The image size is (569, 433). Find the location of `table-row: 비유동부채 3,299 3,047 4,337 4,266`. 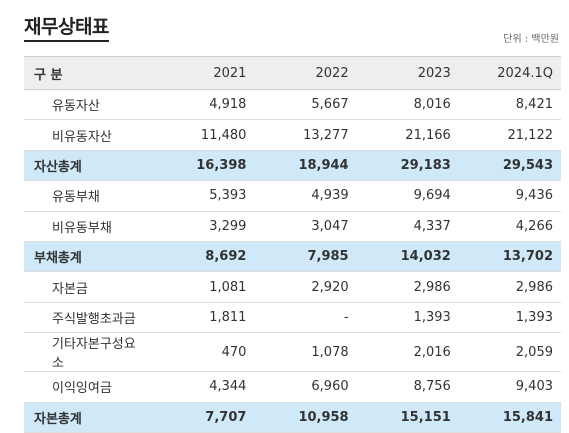

table-row: 비유동부채 3,299 3,047 4,337 4,266 is located at coordinates (292, 226).